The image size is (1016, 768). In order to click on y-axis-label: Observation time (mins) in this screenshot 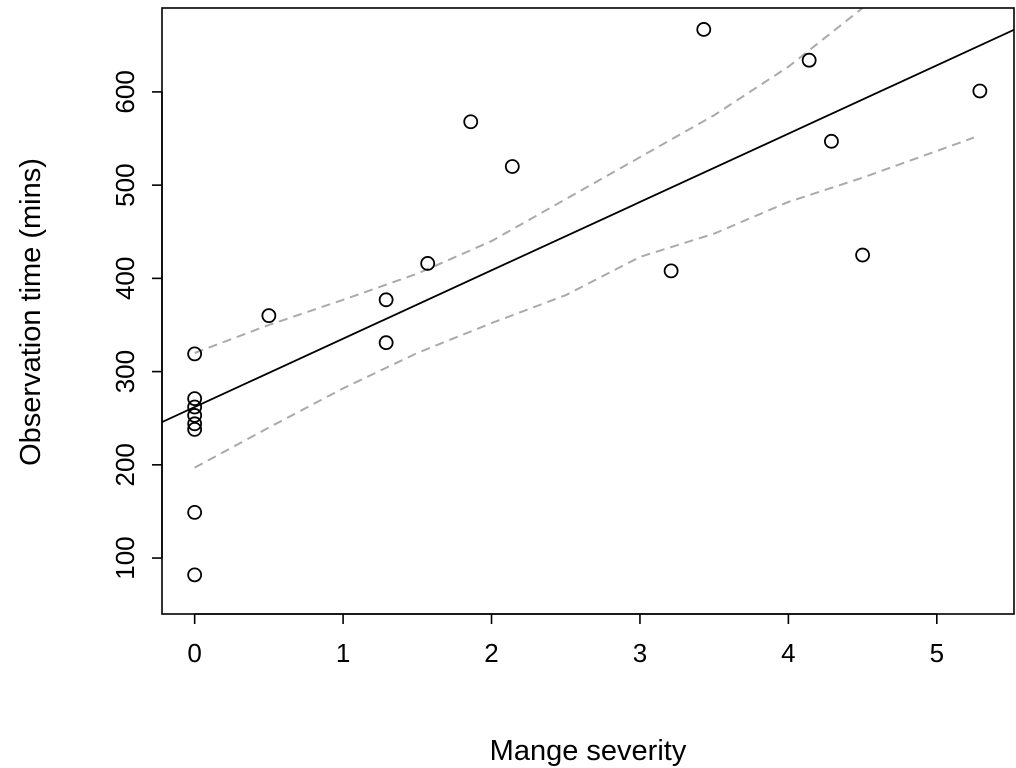, I will do `click(31, 312)`.